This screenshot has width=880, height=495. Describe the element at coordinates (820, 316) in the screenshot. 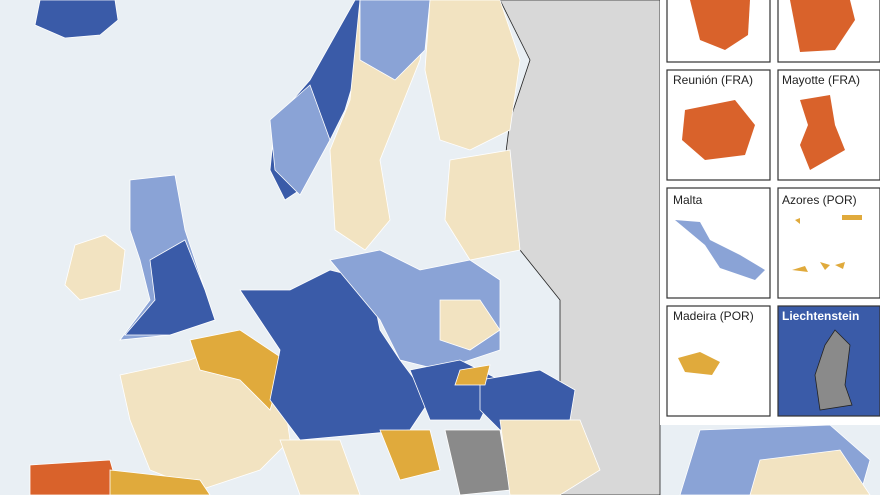

I see `inset-label: Liechtenstein` at that location.